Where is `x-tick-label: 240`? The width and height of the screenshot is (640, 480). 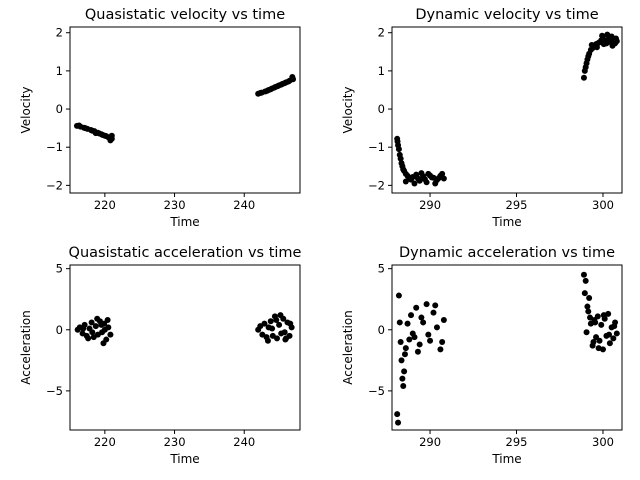 x-tick-label: 240 is located at coordinates (244, 442).